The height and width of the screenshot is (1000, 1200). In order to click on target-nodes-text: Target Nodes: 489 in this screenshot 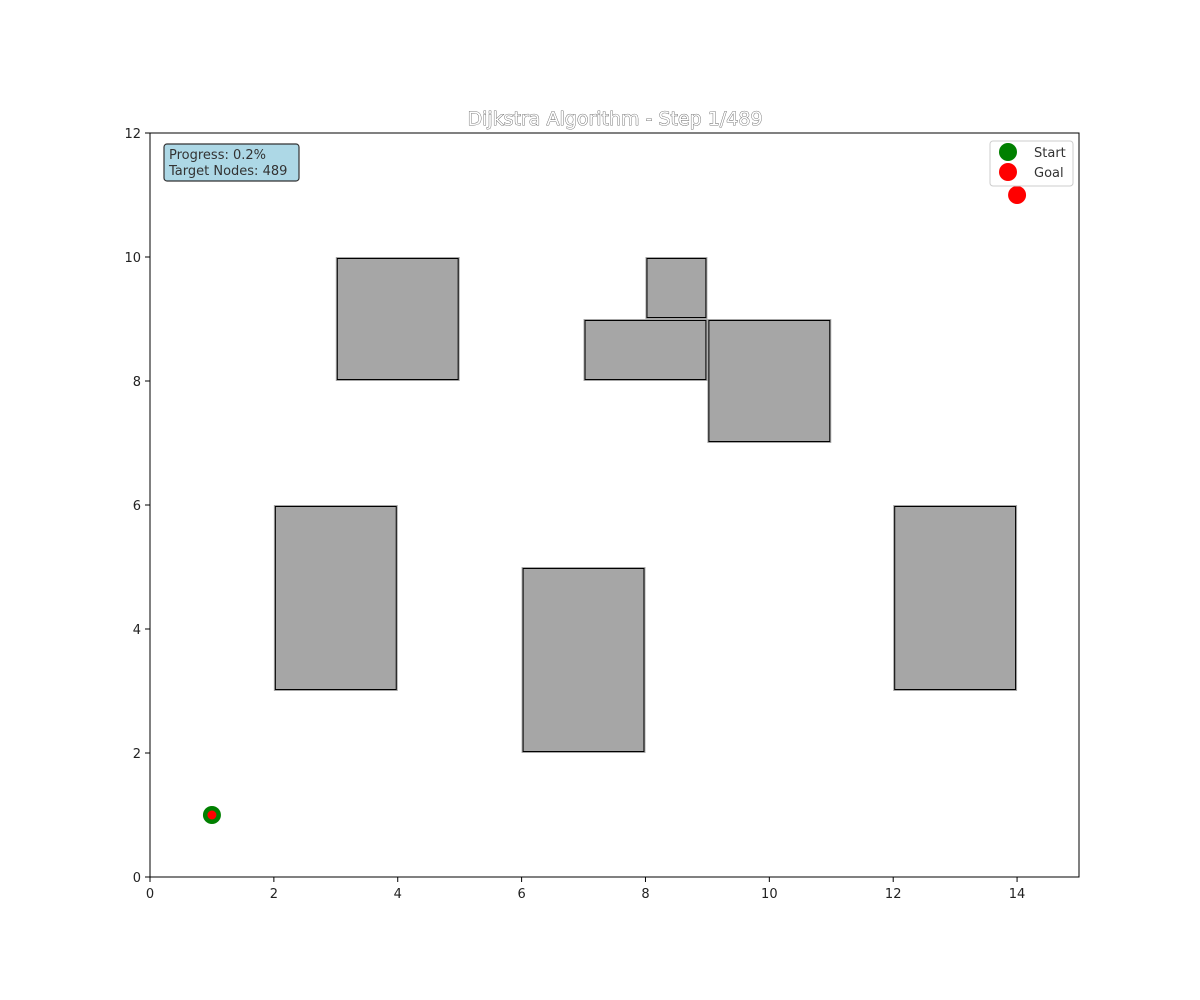, I will do `click(227, 171)`.